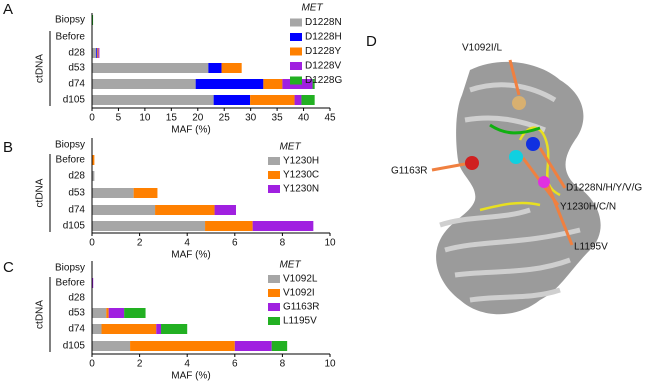 The image size is (650, 384). What do you see at coordinates (8, 147) in the screenshot?
I see `panel-letter: B` at bounding box center [8, 147].